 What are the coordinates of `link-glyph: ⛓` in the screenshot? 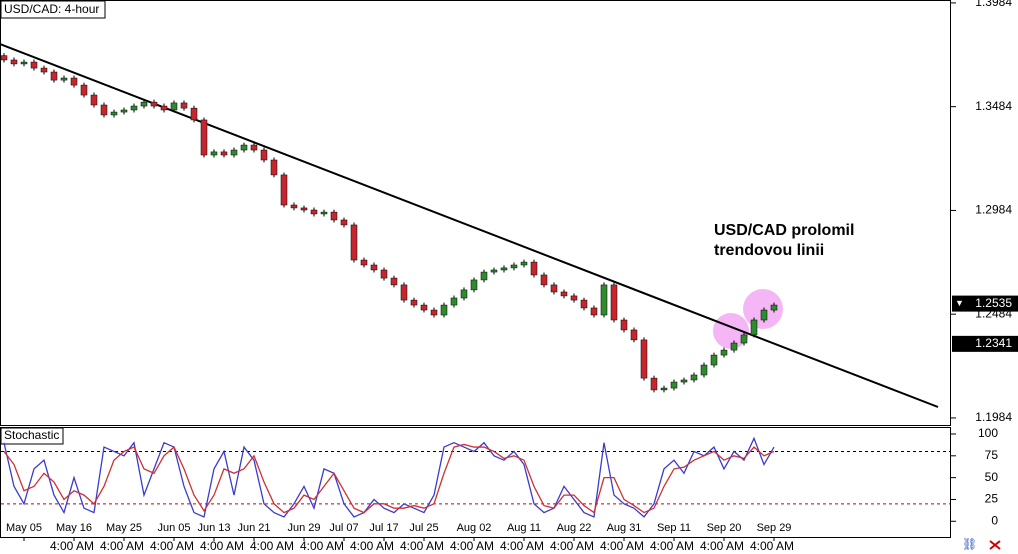 It's located at (969, 544).